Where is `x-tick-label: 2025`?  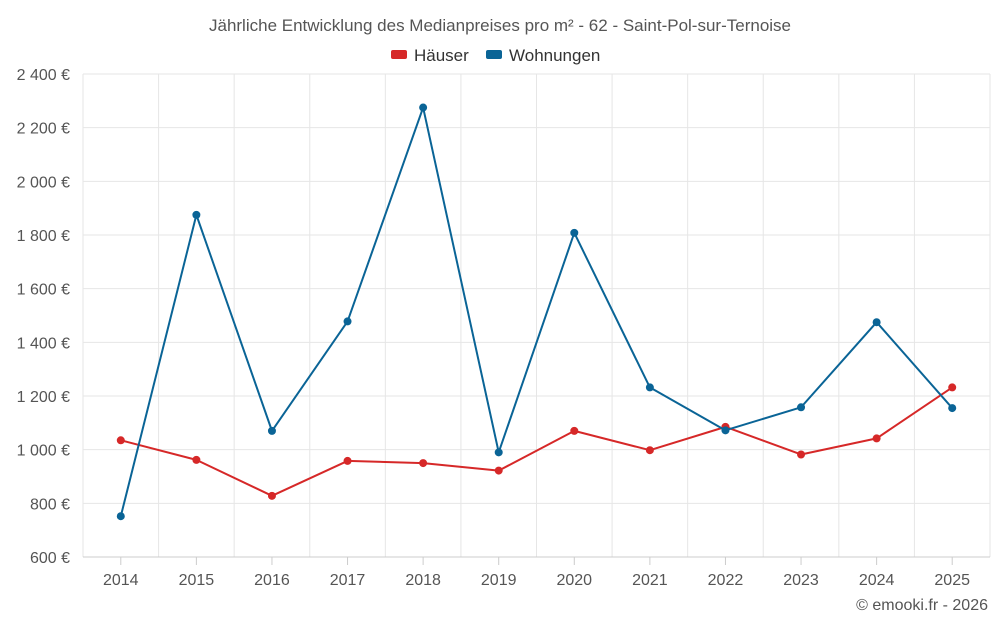
x-tick-label: 2025 is located at coordinates (952, 580).